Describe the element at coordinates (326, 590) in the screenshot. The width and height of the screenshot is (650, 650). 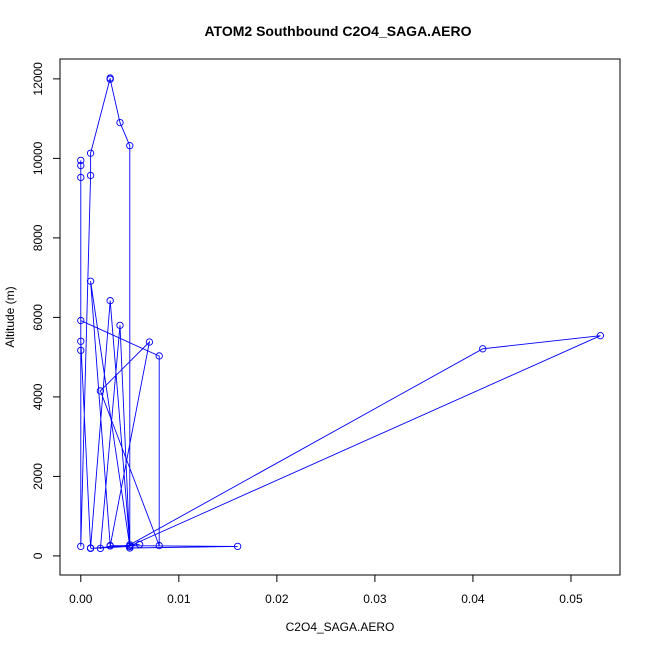
I see `x-axis: 0.00 0.01 0.02 0.03 0.04 0.05` at that location.